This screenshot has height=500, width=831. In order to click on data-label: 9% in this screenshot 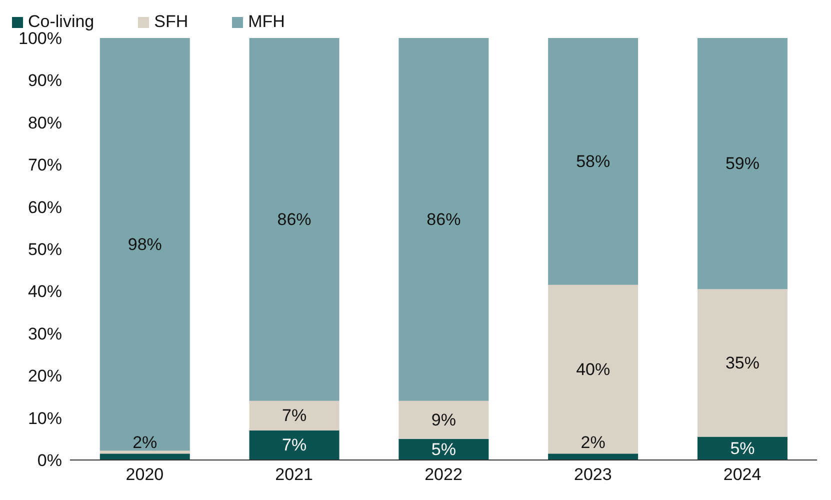, I will do `click(443, 420)`.